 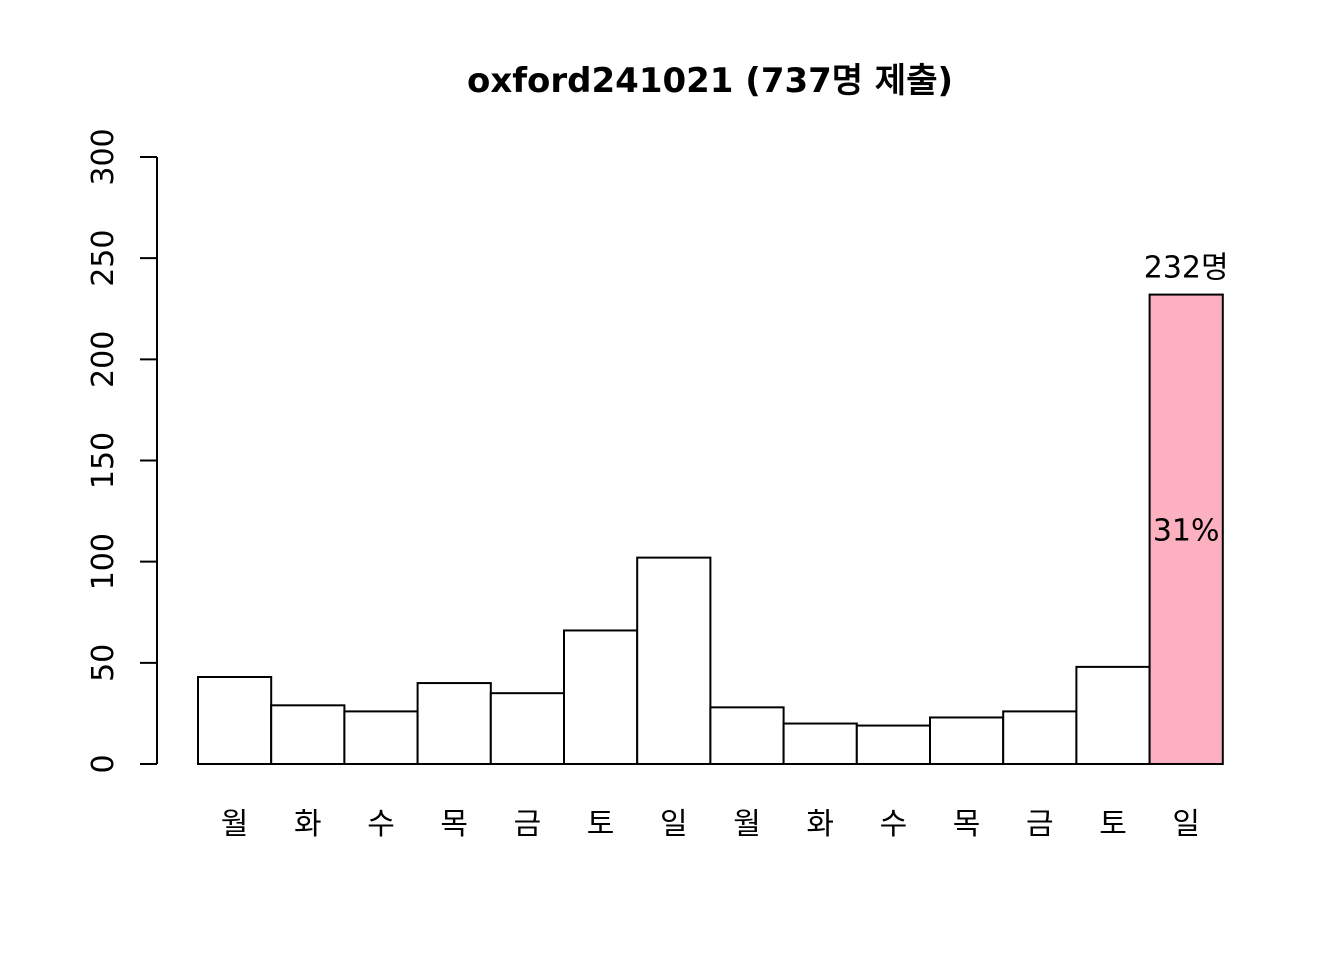 I want to click on y-tick-label: 250, so click(x=103, y=258).